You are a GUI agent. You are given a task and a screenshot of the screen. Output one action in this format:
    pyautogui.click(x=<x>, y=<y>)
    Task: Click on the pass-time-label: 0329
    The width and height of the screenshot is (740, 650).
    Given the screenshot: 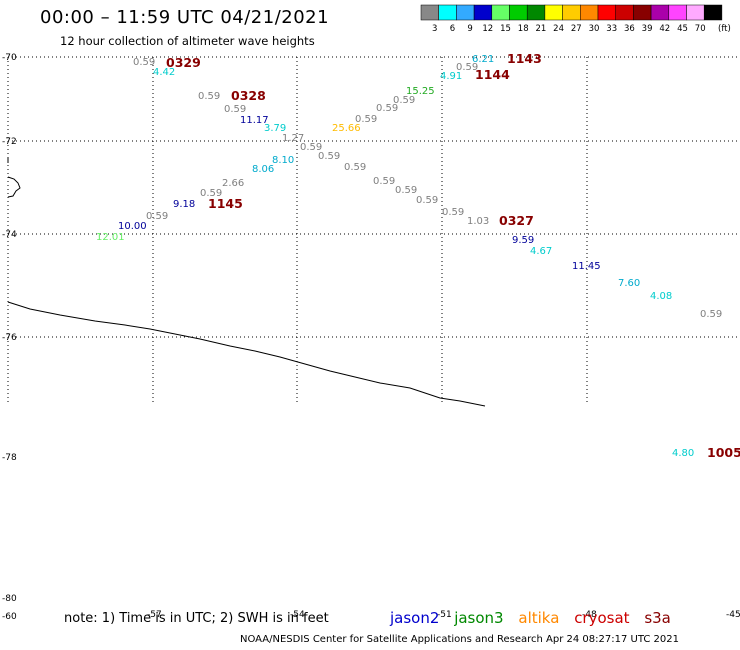 What is the action you would take?
    pyautogui.click(x=183, y=62)
    